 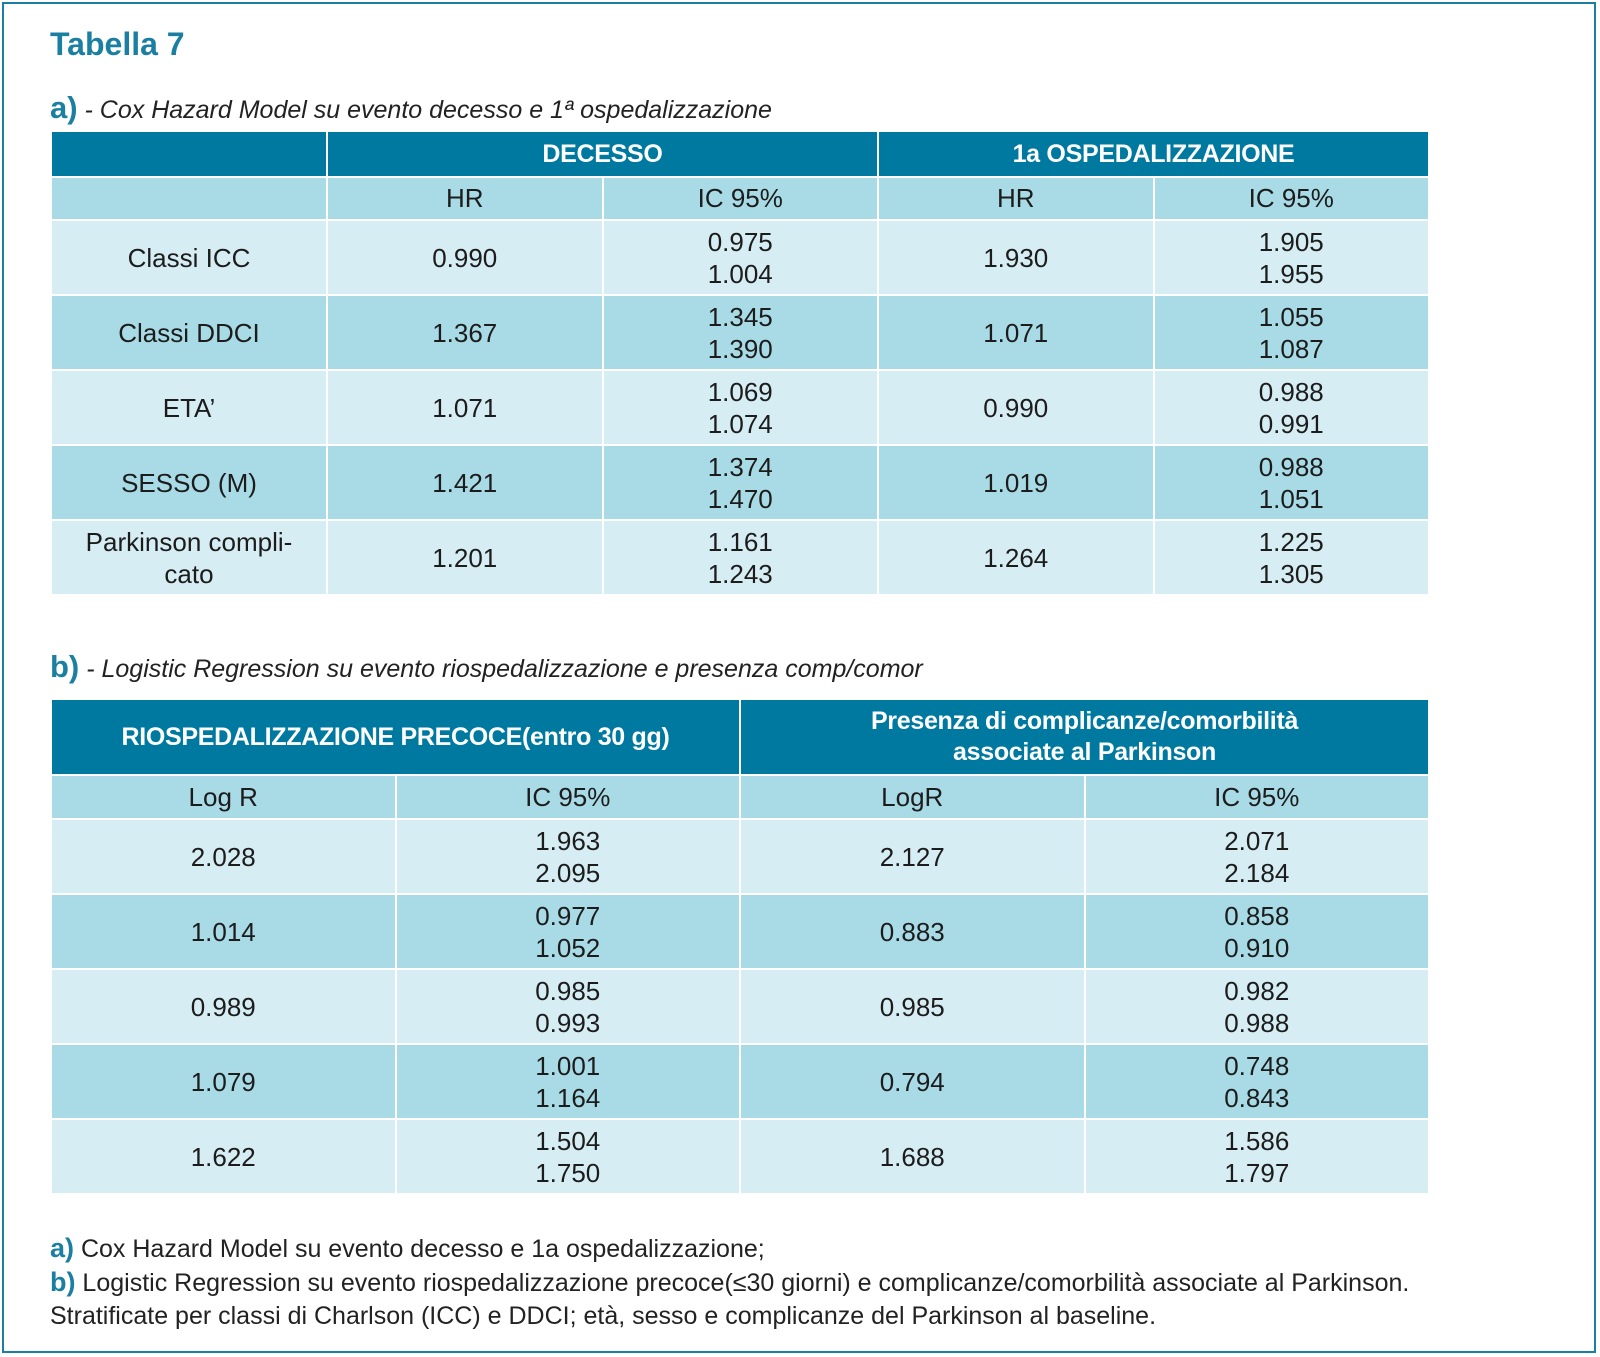 I want to click on hr-value: 1.201, so click(x=465, y=557).